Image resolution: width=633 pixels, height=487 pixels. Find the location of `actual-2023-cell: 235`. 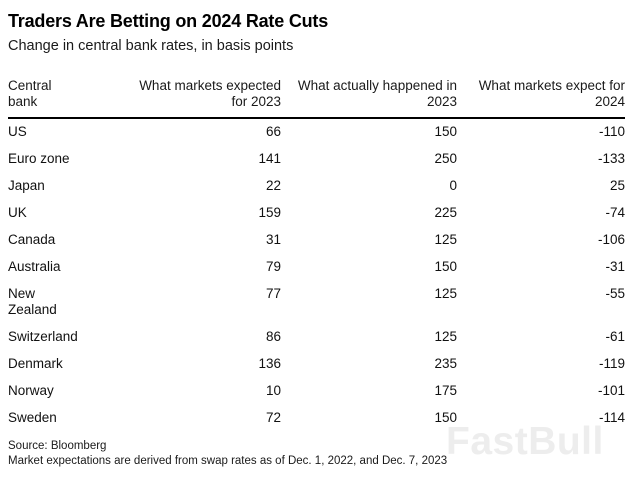

actual-2023-cell: 235 is located at coordinates (445, 363).